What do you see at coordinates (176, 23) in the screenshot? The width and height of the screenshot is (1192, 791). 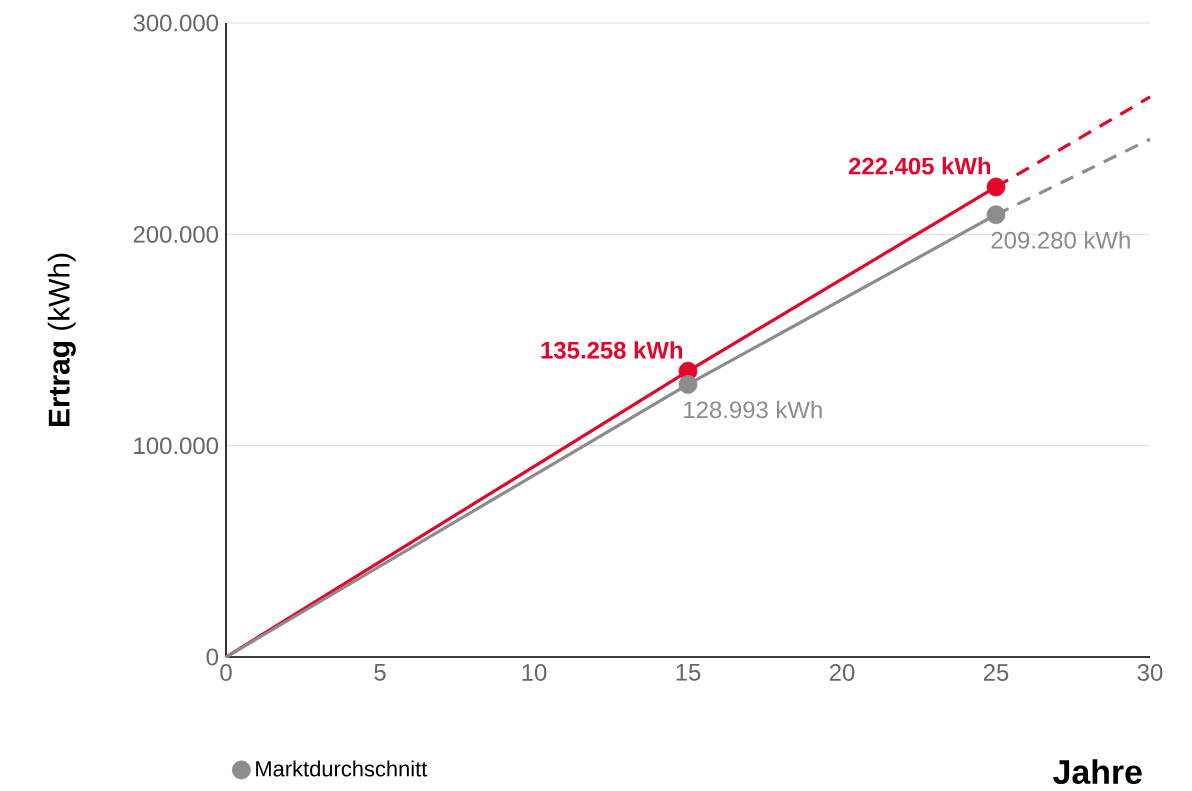 I see `y-tick-label: 300.000` at bounding box center [176, 23].